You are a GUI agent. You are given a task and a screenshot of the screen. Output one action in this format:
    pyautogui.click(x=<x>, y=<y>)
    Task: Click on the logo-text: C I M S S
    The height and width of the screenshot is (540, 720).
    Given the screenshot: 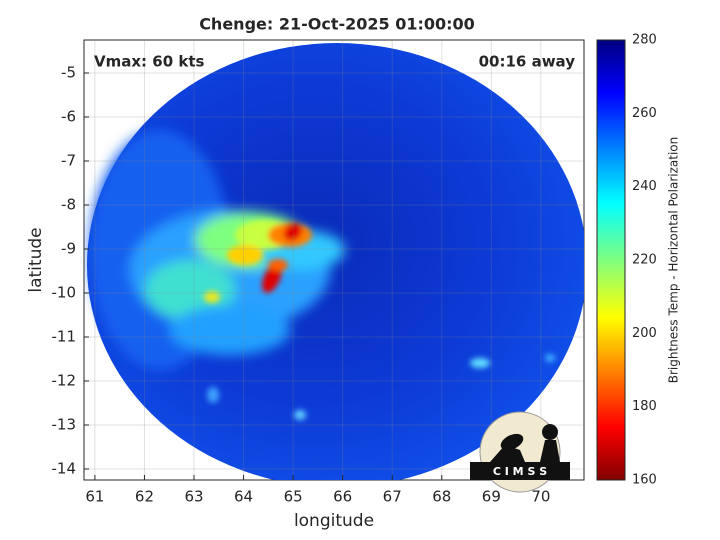 What is the action you would take?
    pyautogui.click(x=520, y=471)
    